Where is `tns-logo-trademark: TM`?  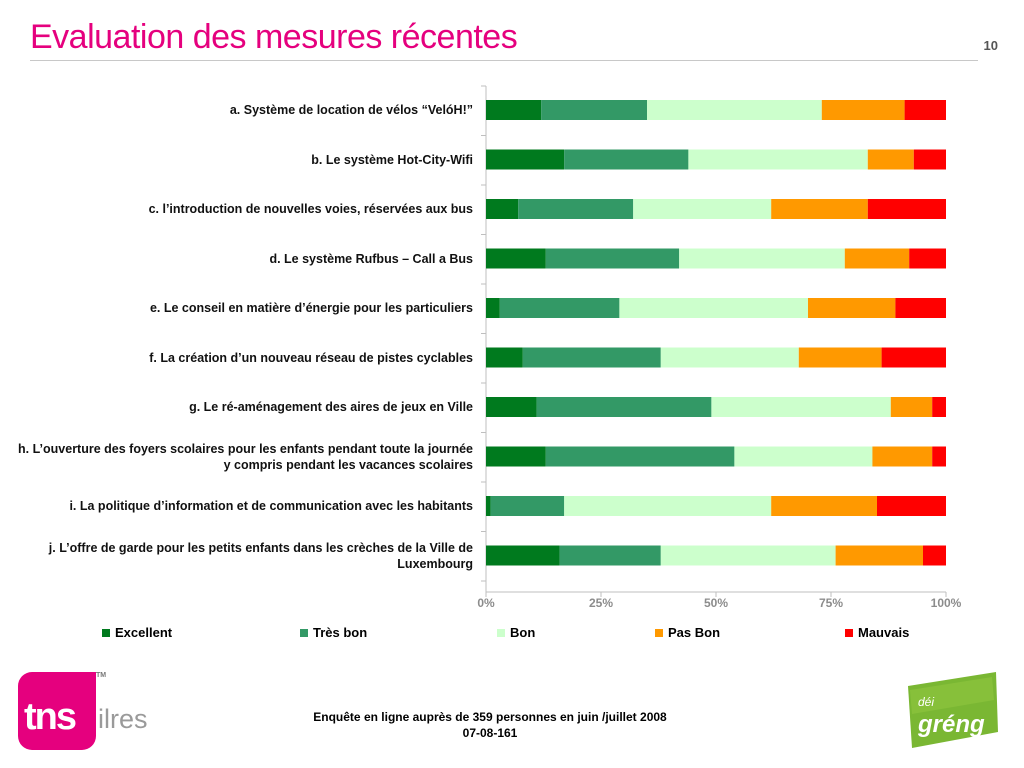 tns-logo-trademark: TM is located at coordinates (101, 675).